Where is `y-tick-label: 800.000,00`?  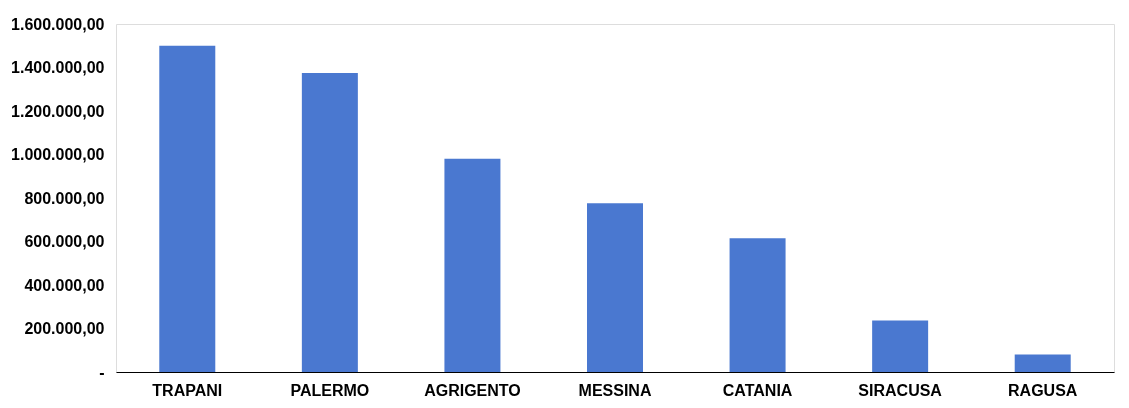 y-tick-label: 800.000,00 is located at coordinates (64, 198).